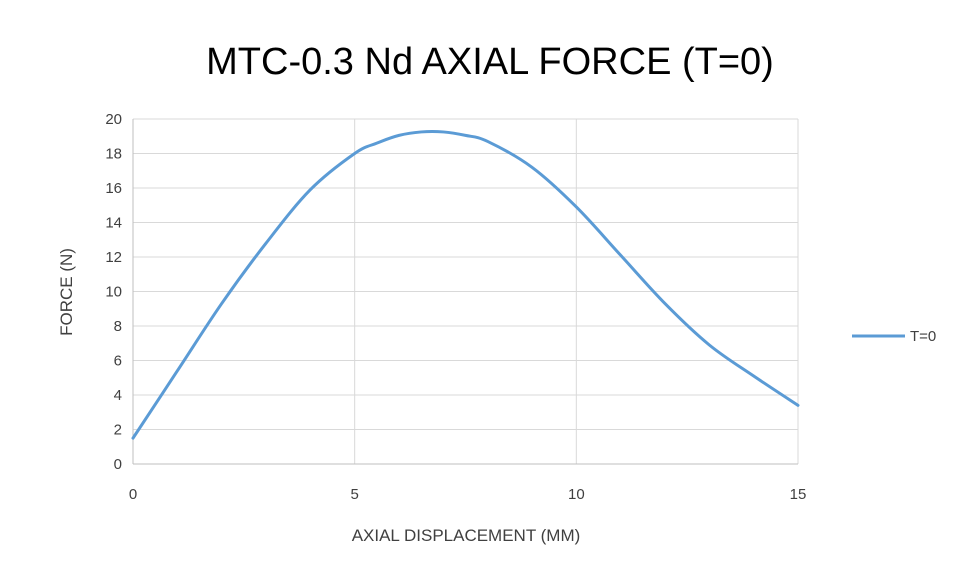 This screenshot has height=574, width=955. I want to click on y-tick-label: 16, so click(113, 188).